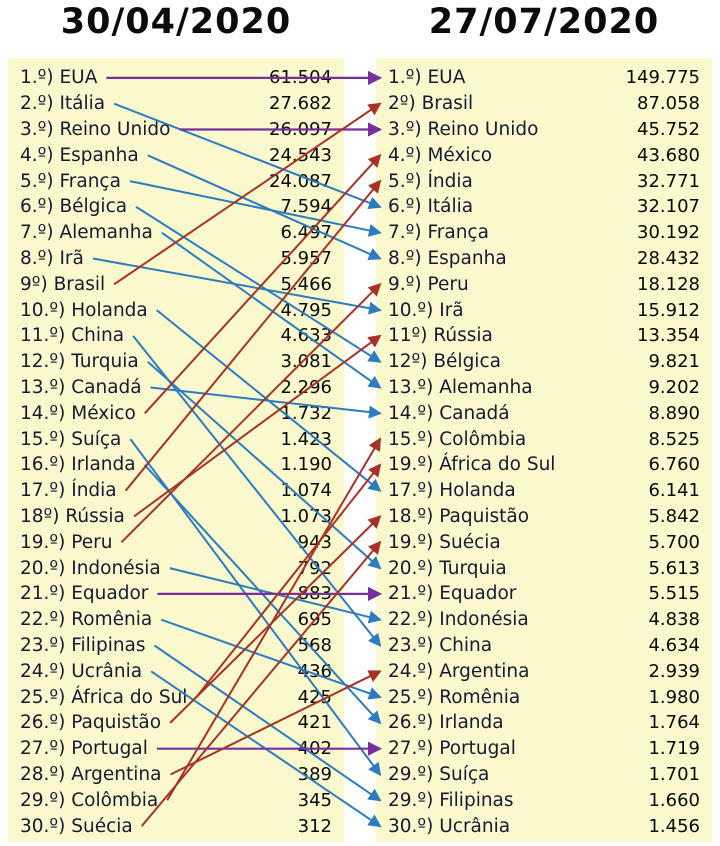 Image resolution: width=720 pixels, height=846 pixels. I want to click on value-label: 13.354, so click(668, 336).